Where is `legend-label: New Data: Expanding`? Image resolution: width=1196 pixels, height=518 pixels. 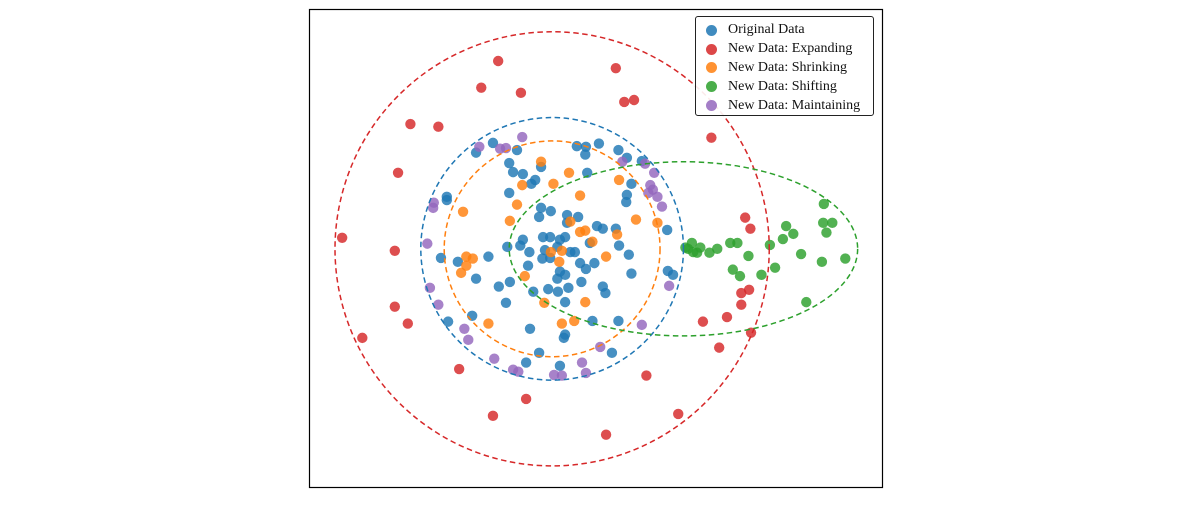
legend-label: New Data: Expanding is located at coordinates (790, 49).